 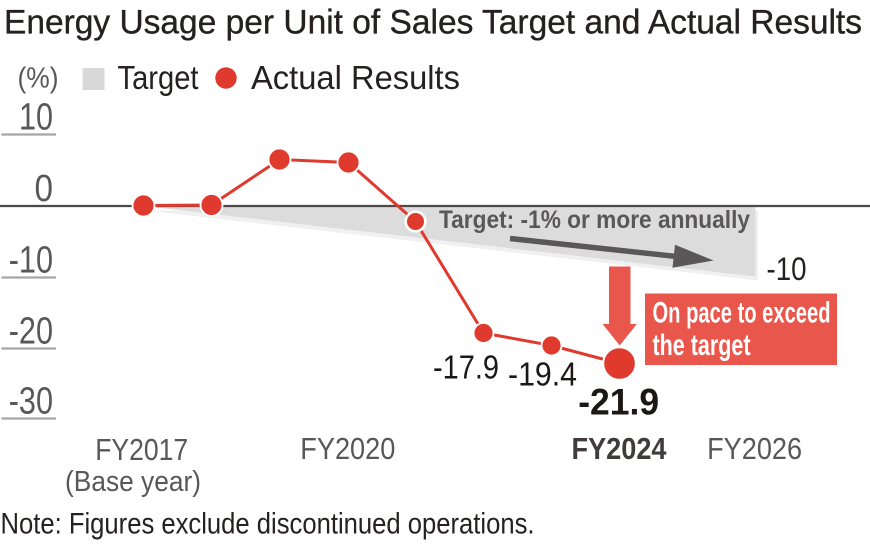 I want to click on svg-text: -19.4, so click(x=542, y=374).